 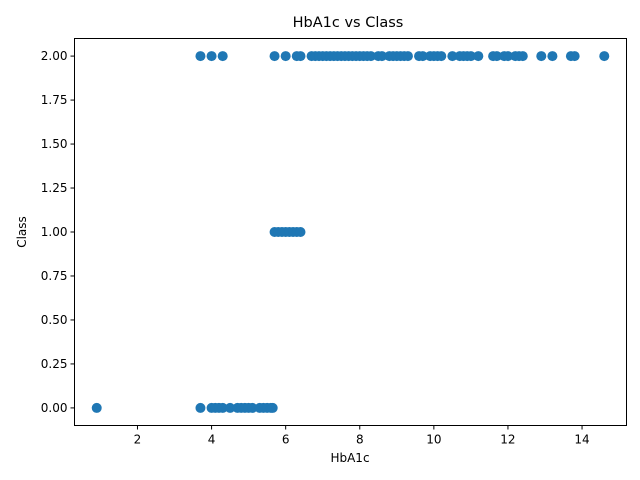 What do you see at coordinates (348, 23) in the screenshot?
I see `chart-title: HbA1c vs Class` at bounding box center [348, 23].